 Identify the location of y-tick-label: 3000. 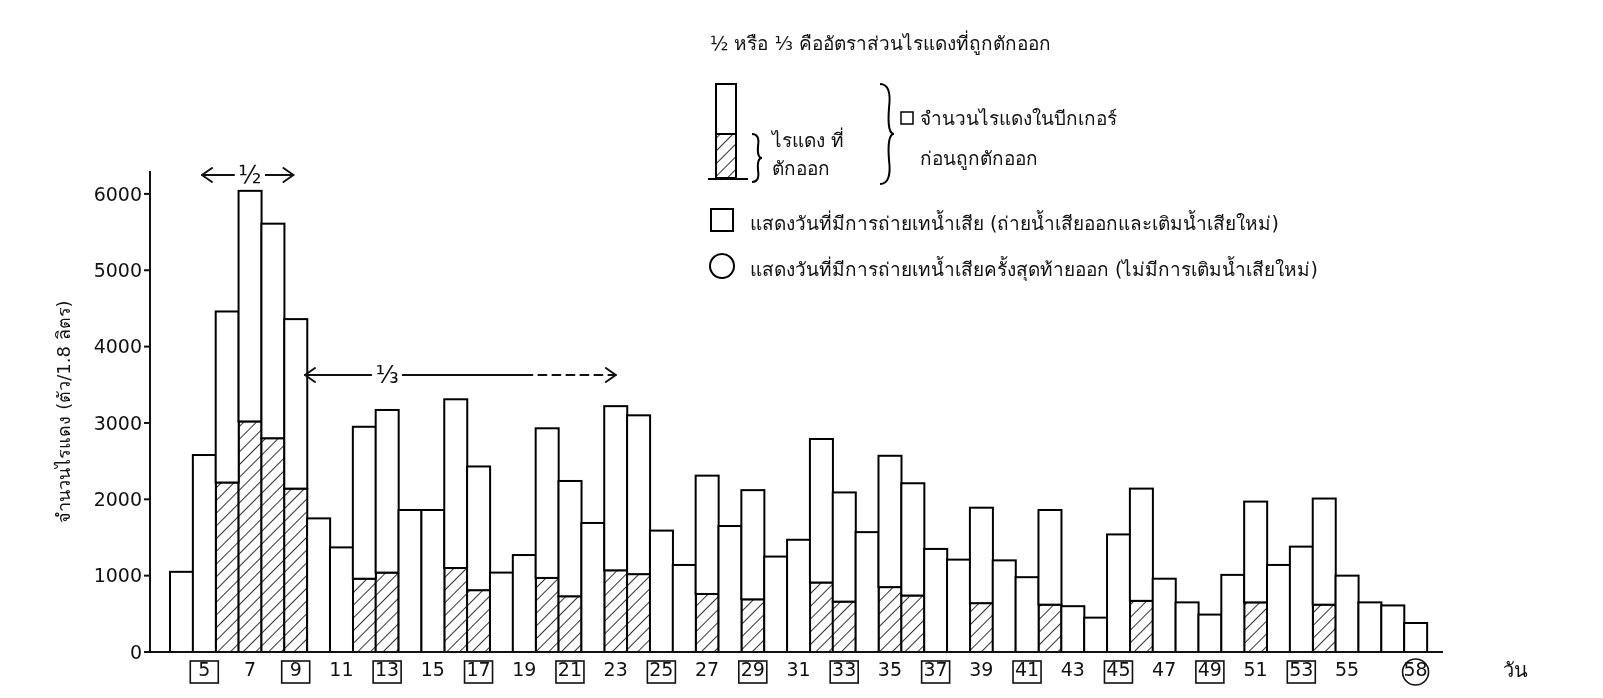
(117, 422).